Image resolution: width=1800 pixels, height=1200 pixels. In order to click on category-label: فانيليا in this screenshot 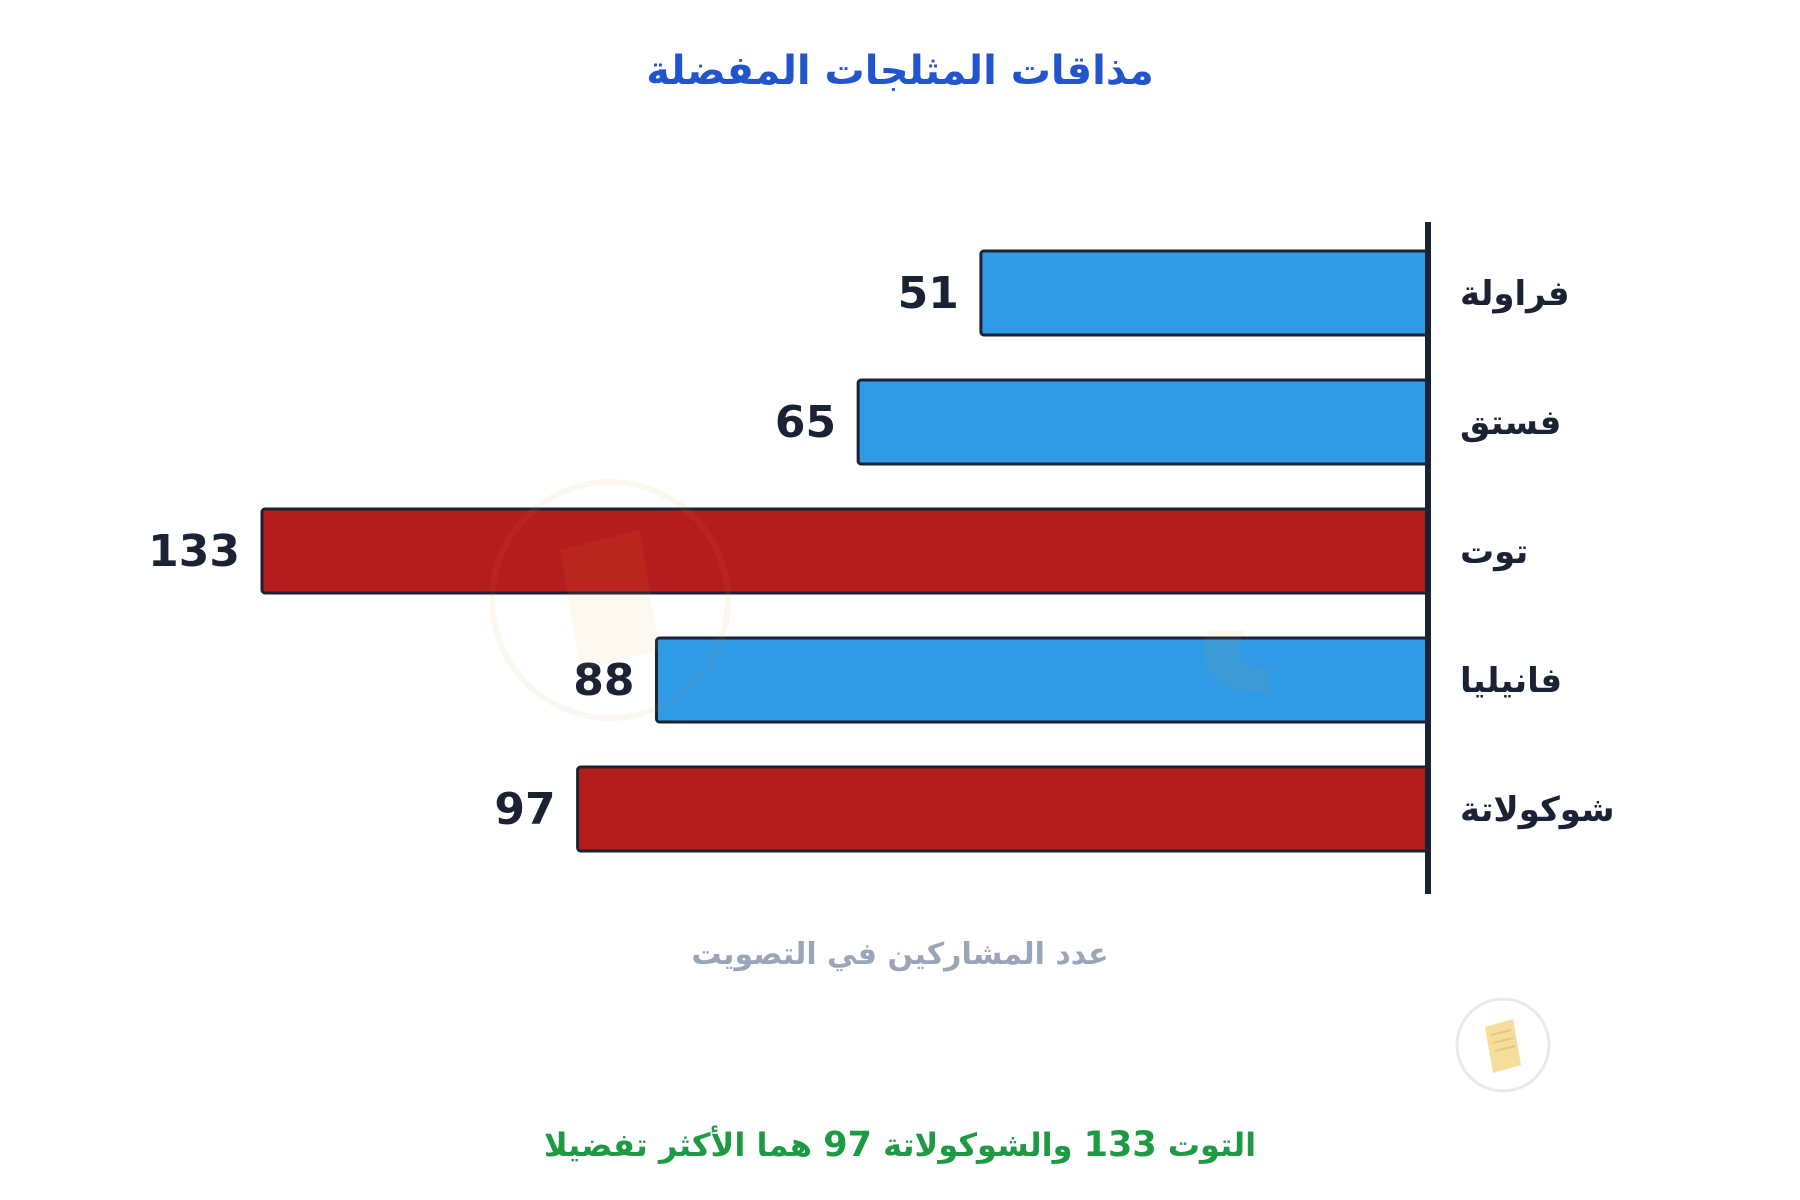, I will do `click(1511, 681)`.